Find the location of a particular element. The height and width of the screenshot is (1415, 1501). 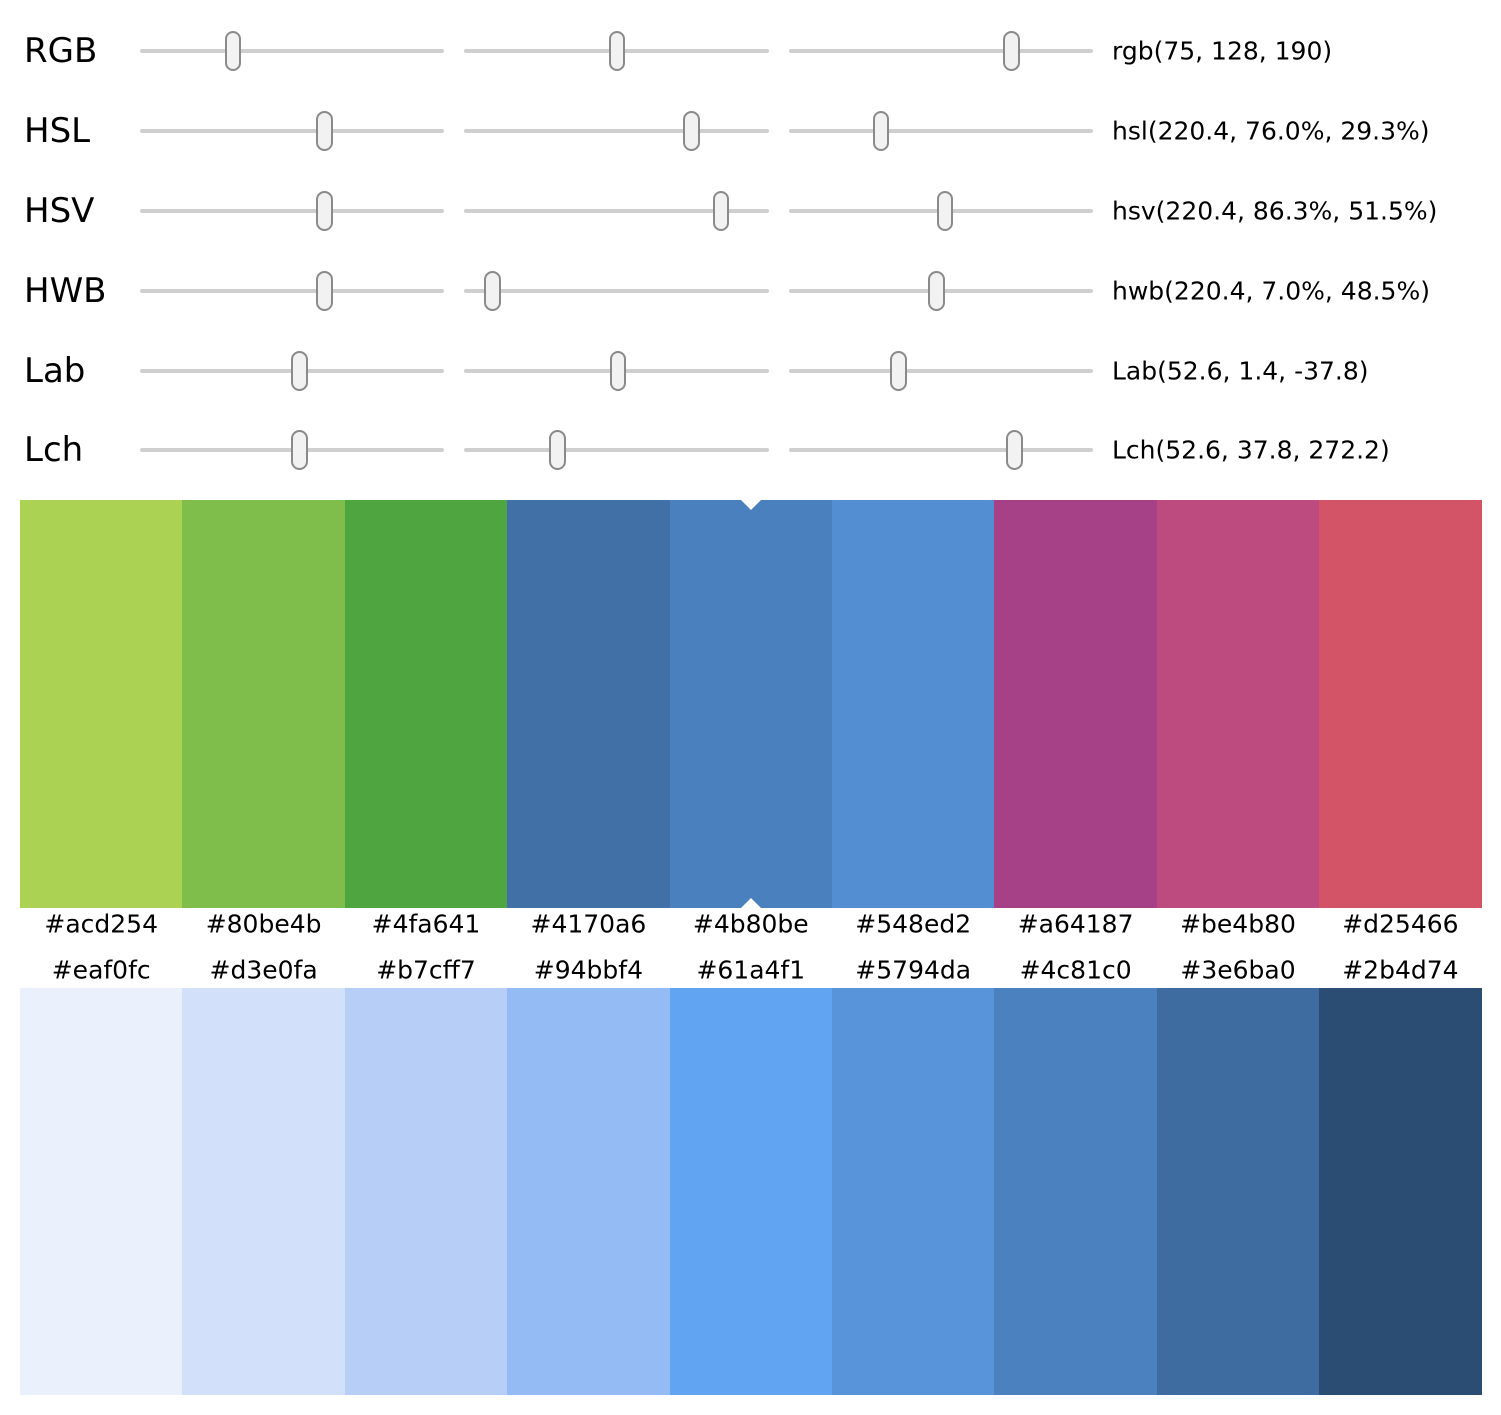

hue-swatch-hex-label: #4170a6 is located at coordinates (588, 924).